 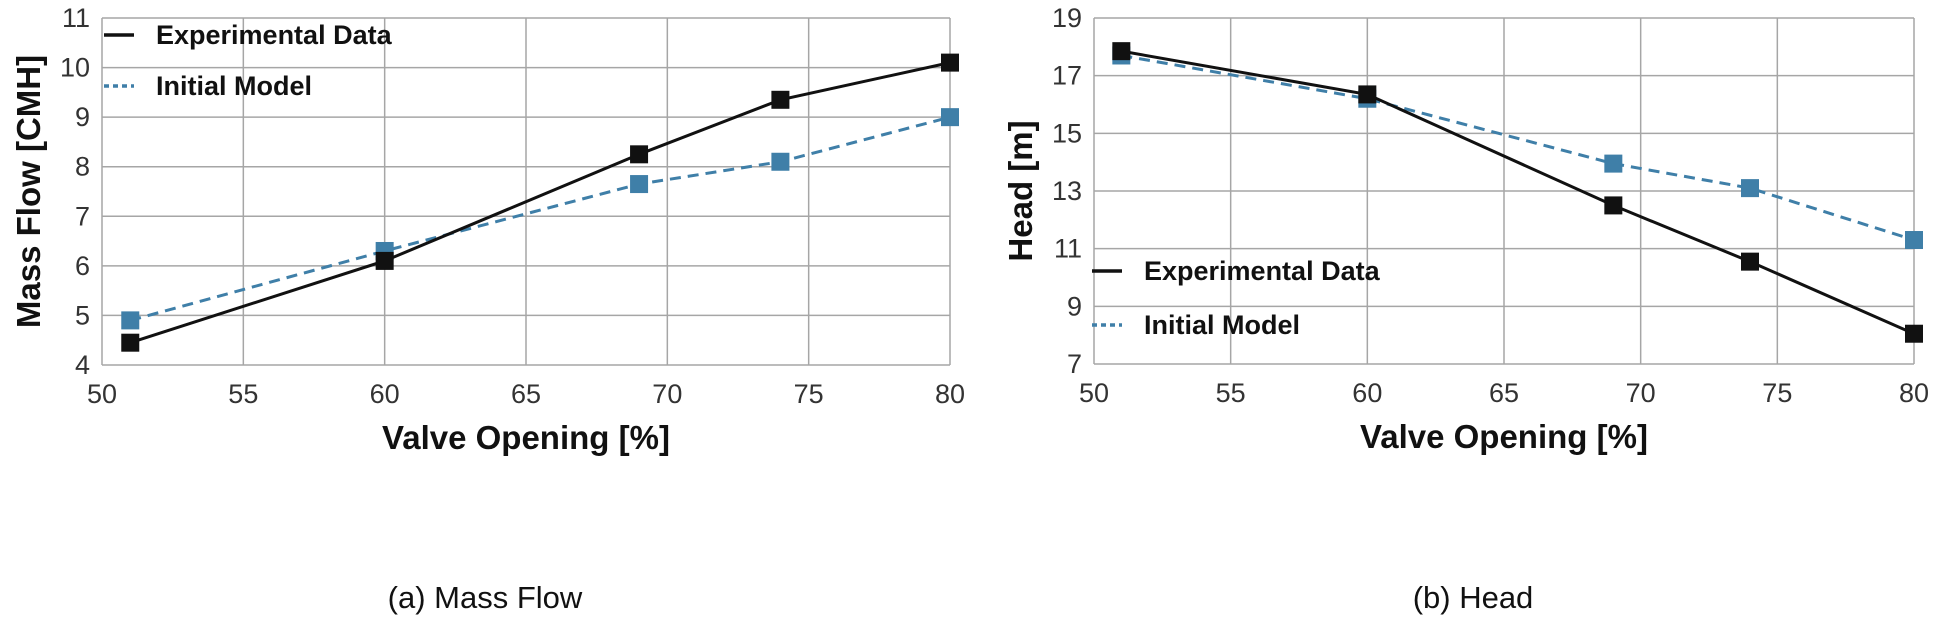 I want to click on chart-caption: (a) Mass Flow, so click(x=485, y=597).